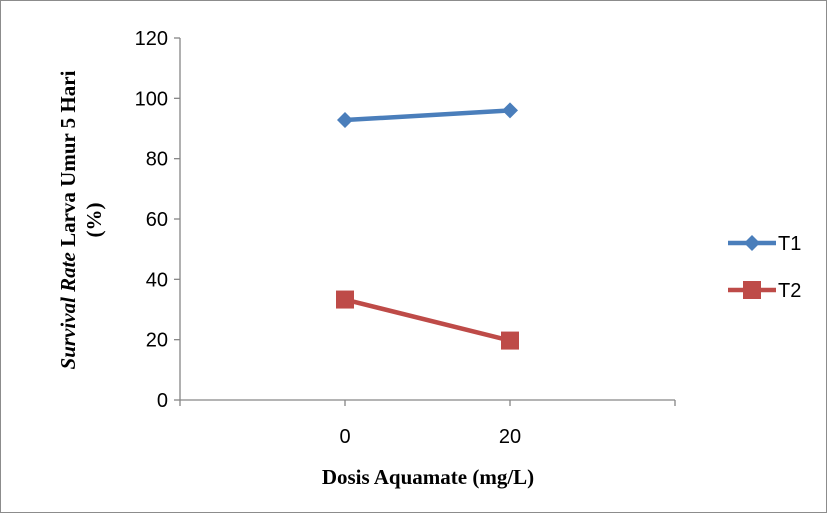 This screenshot has height=515, width=829. Describe the element at coordinates (344, 437) in the screenshot. I see `x-tick-label: 0` at that location.